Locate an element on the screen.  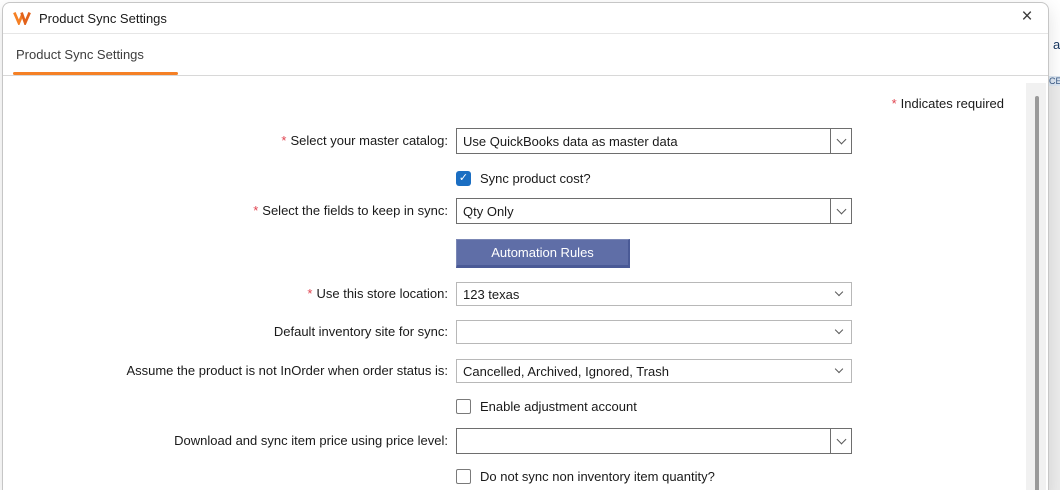
order-status-select: Cancelled, Archived, Ignored, Trash is located at coordinates (654, 371).